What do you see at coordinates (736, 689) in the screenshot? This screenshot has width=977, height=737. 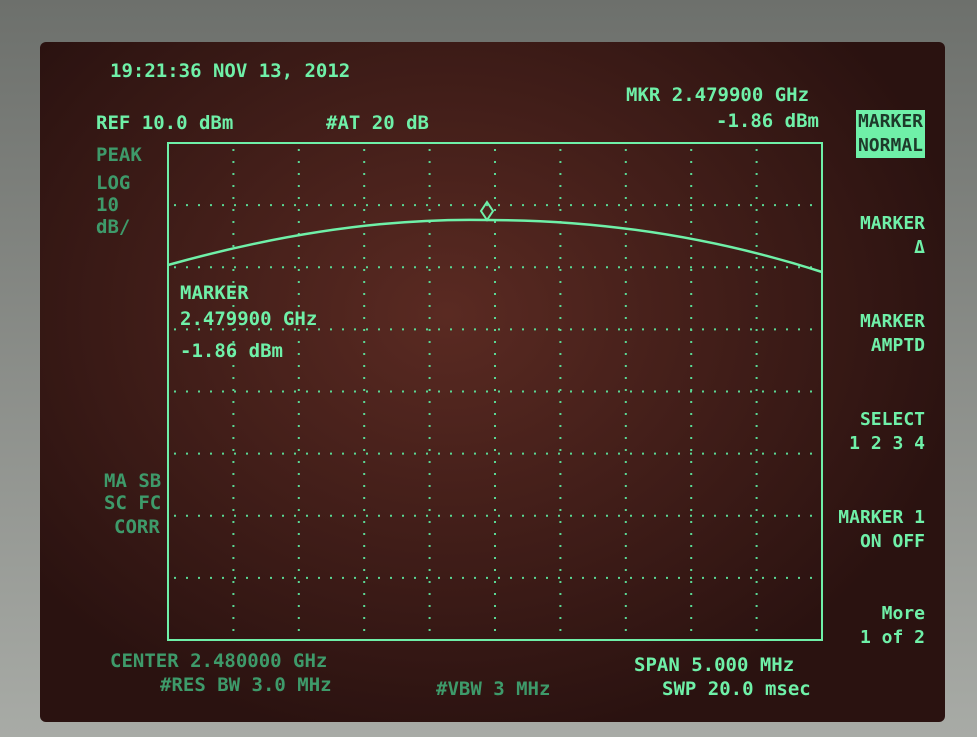 I see `sweep-time: SWP 20.0 msec` at bounding box center [736, 689].